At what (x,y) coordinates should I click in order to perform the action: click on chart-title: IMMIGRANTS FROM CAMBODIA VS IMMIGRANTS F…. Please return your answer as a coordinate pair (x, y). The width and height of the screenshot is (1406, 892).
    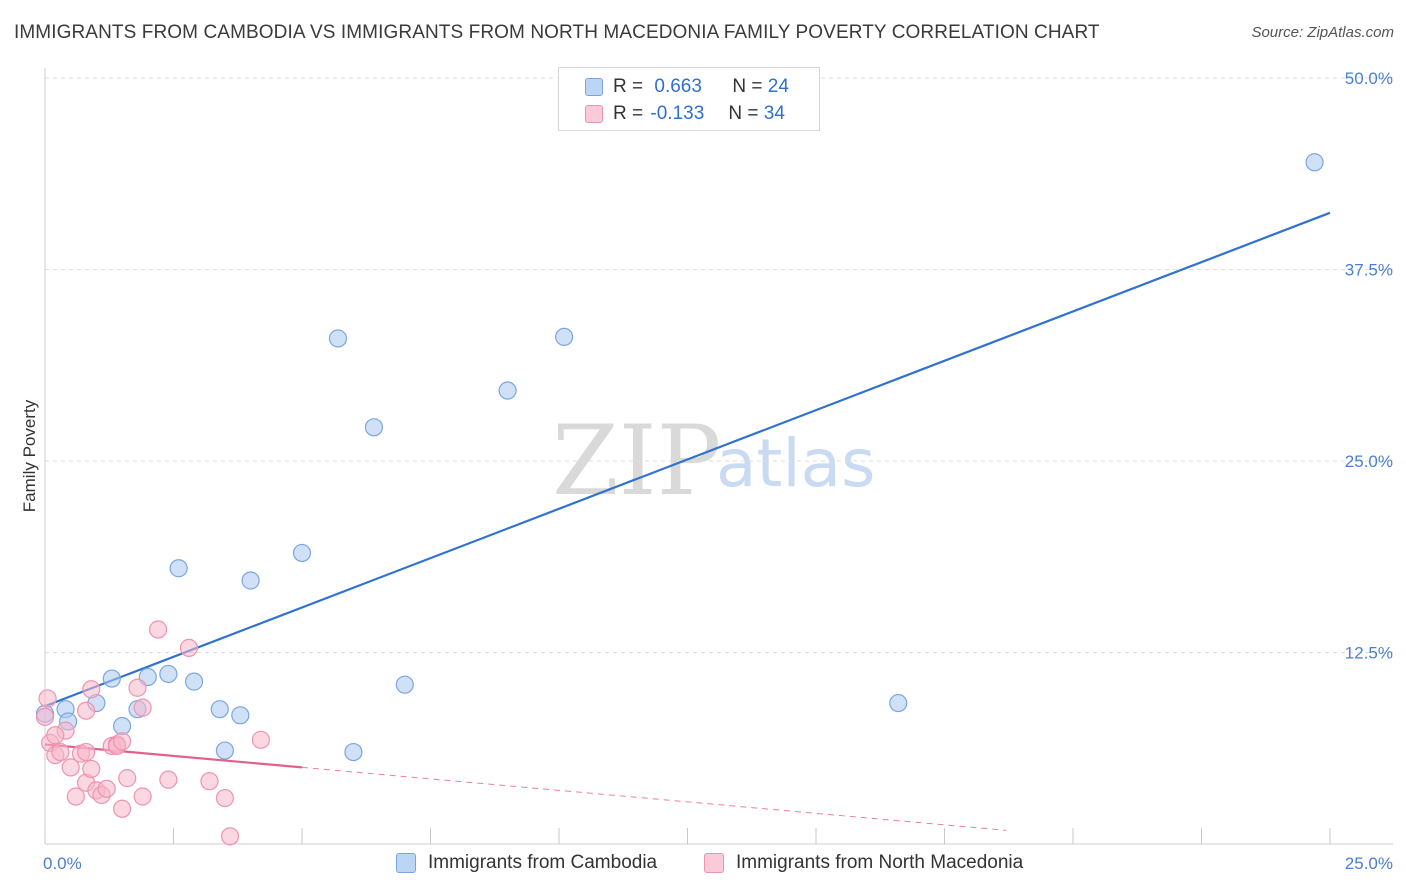
    Looking at the image, I should click on (557, 32).